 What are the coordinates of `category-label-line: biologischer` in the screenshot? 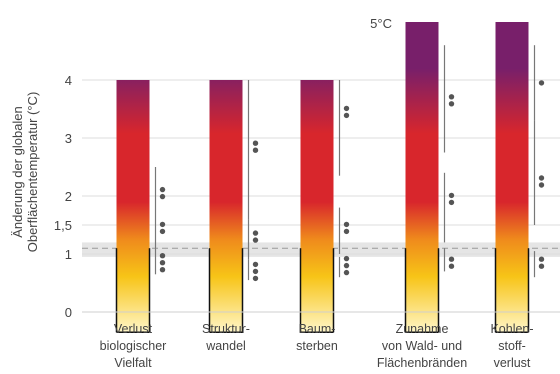 It's located at (133, 346).